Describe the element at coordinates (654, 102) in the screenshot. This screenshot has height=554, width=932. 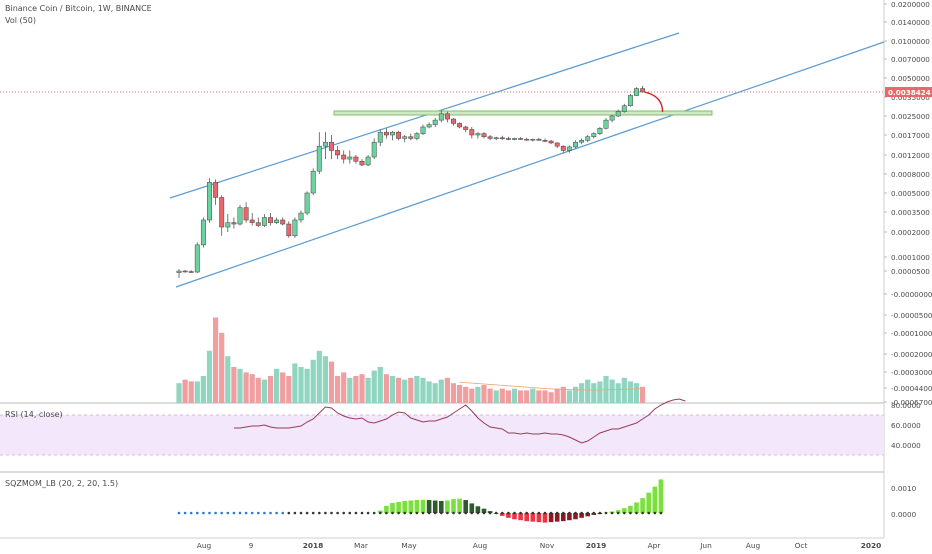
I see `projection-arrow` at that location.